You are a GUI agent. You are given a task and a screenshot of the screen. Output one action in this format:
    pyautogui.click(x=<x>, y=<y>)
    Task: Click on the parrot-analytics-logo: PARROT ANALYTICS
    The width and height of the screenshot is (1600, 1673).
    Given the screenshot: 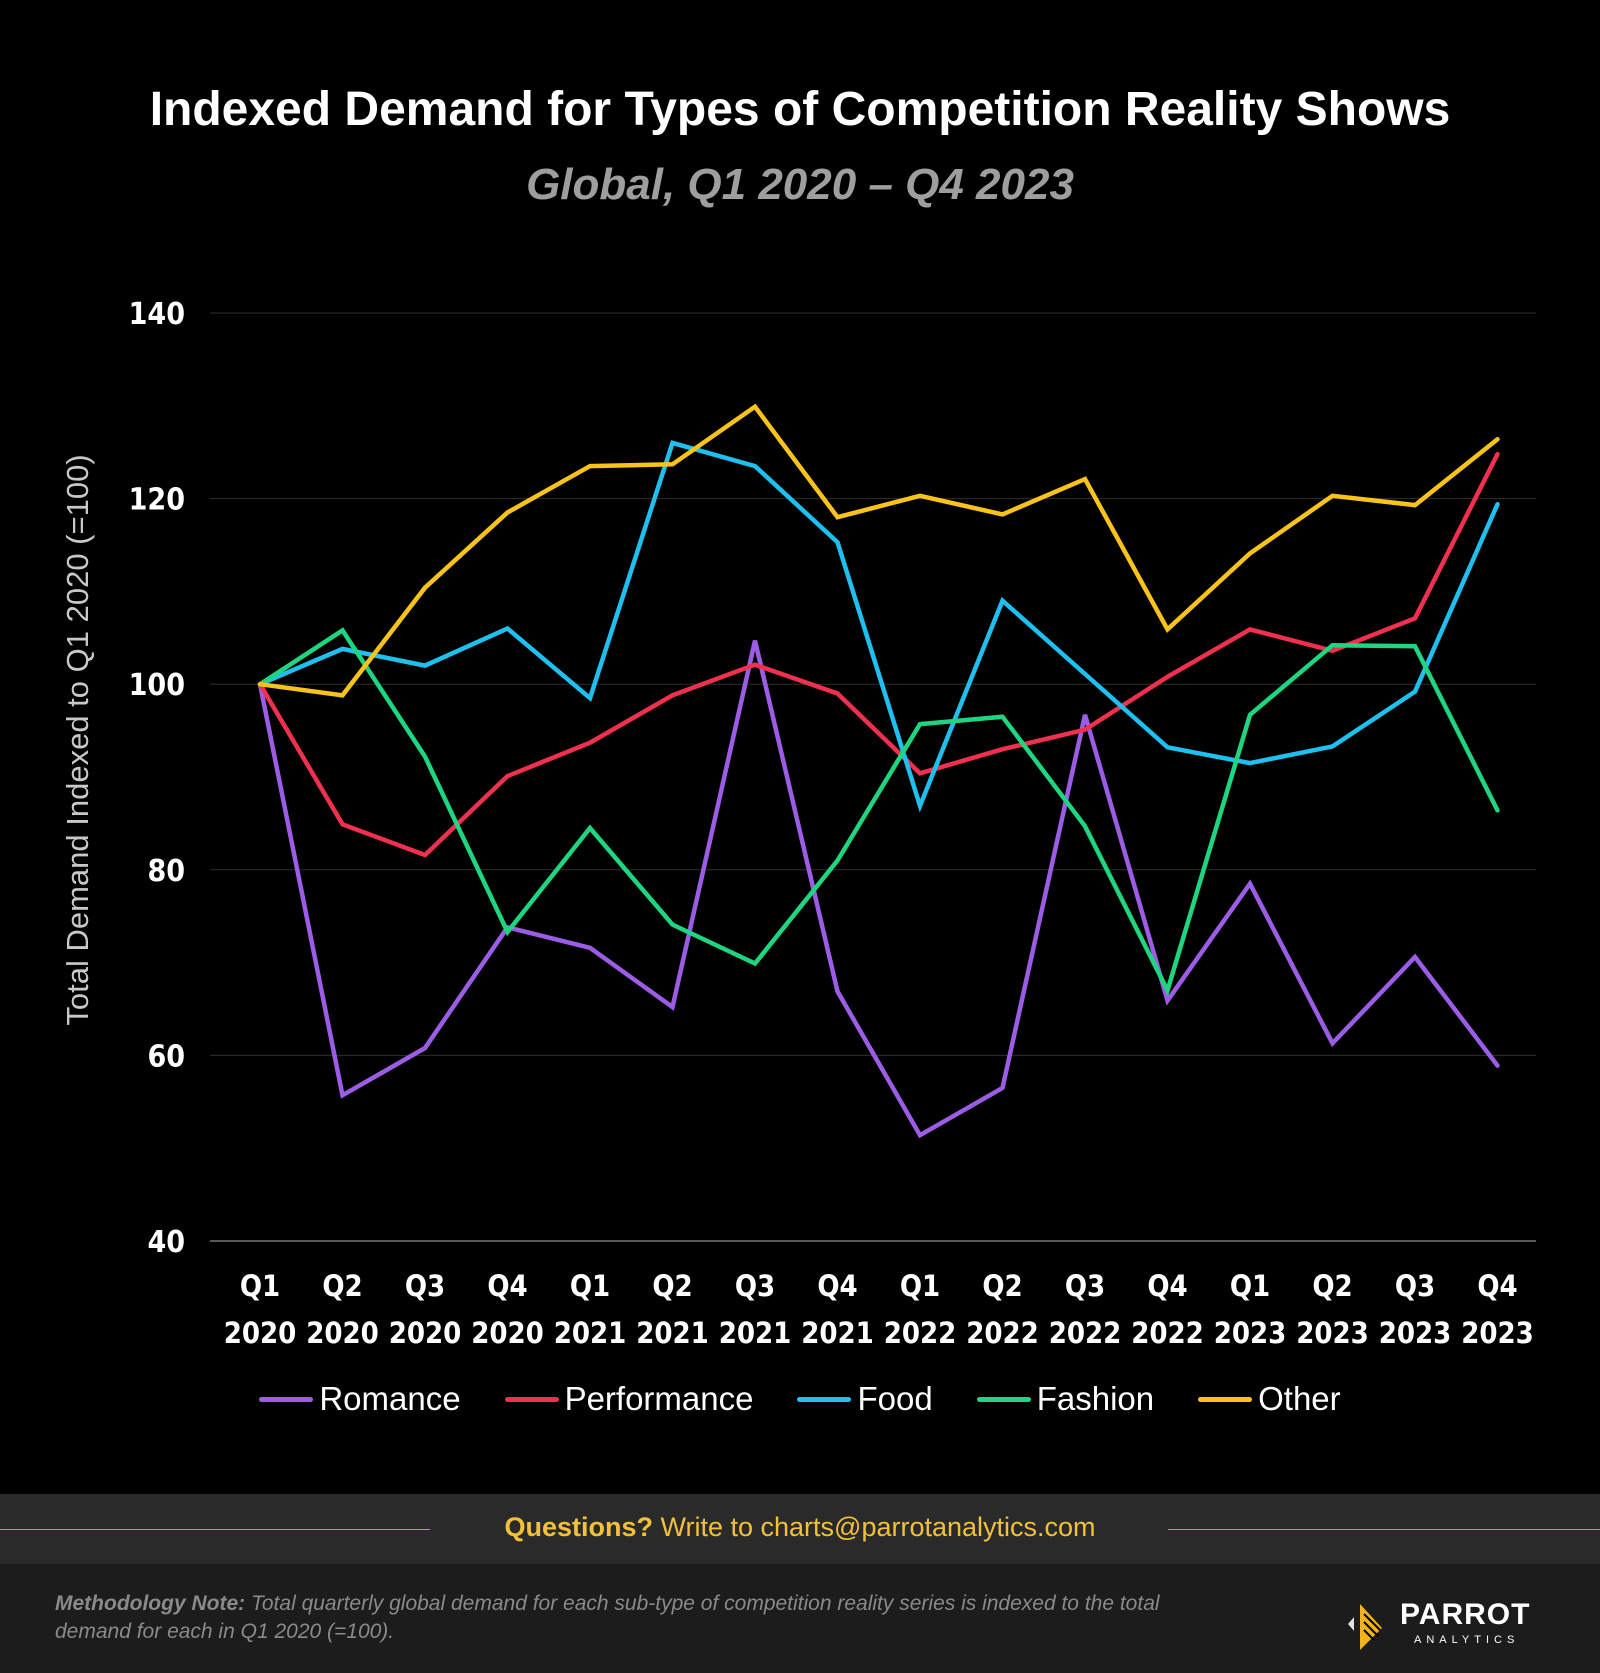 What is the action you would take?
    pyautogui.click(x=1455, y=1624)
    